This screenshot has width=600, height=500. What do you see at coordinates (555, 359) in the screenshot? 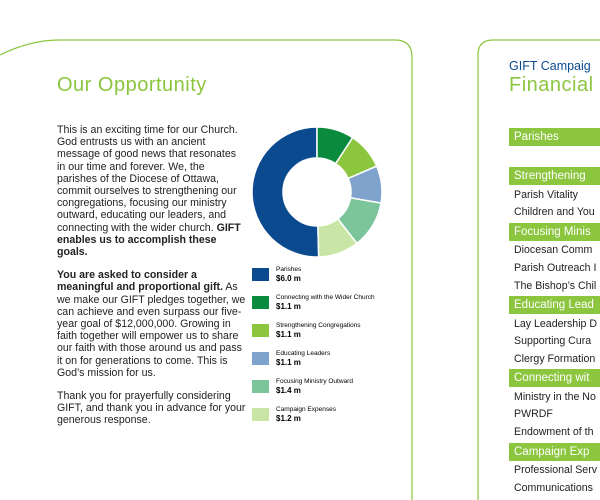
I see `table-row: Clergy Formation` at bounding box center [555, 359].